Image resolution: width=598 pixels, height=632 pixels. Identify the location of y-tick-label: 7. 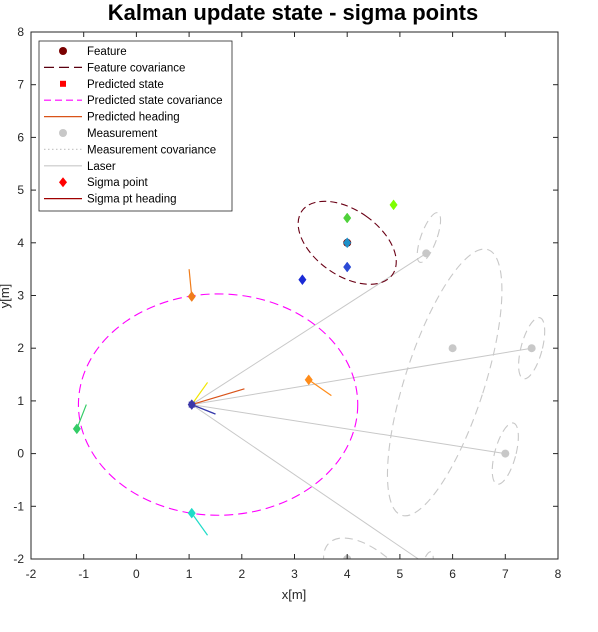
(20, 85).